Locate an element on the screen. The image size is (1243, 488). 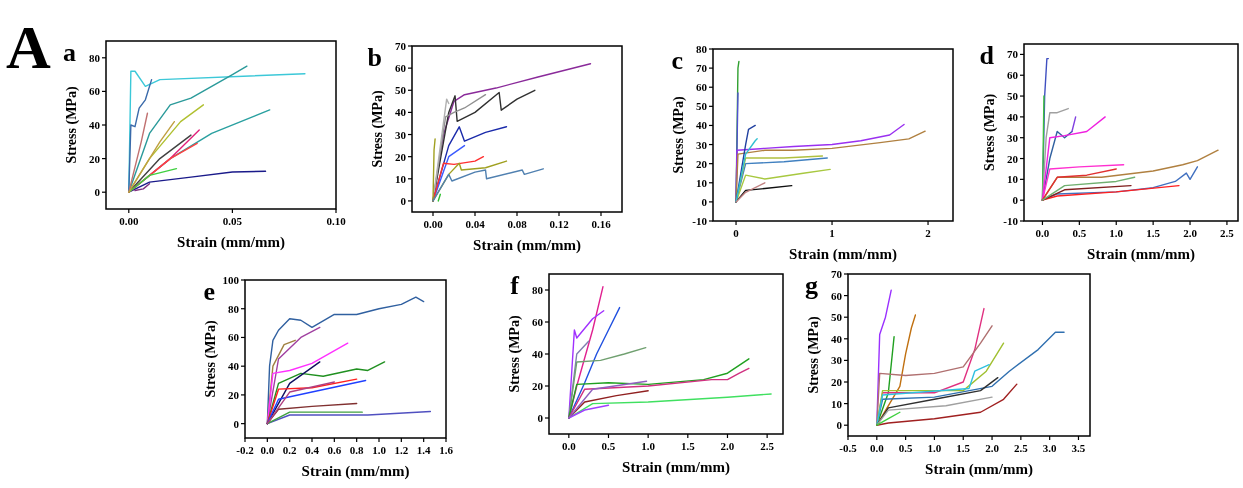
x-tick-label: 0.4 is located at coordinates (312, 450).